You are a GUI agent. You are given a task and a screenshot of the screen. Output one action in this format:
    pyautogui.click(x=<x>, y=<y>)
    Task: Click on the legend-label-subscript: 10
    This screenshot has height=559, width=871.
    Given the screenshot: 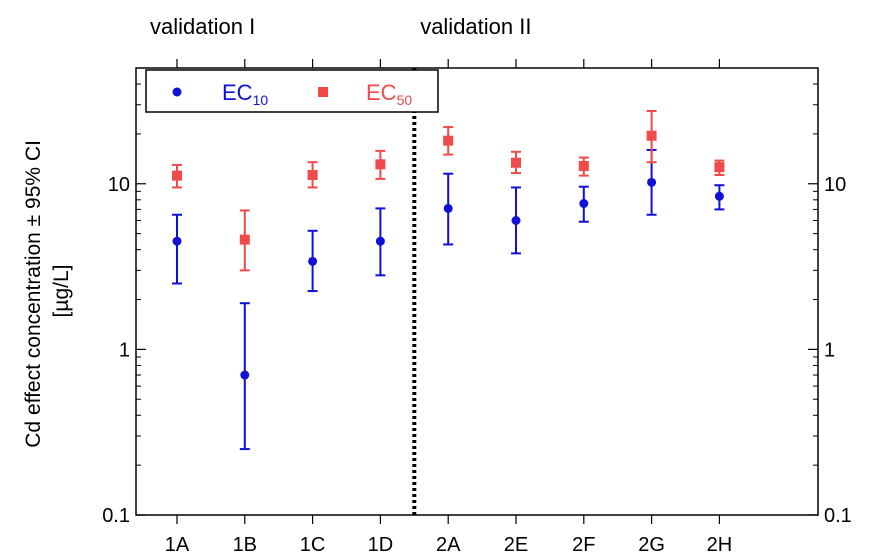 What is the action you would take?
    pyautogui.click(x=261, y=100)
    